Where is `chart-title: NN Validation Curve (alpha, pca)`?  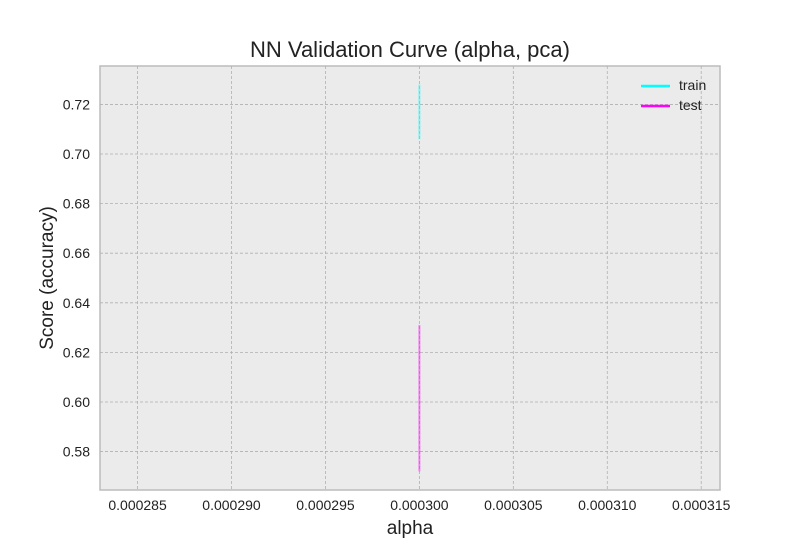 chart-title: NN Validation Curve (alpha, pca) is located at coordinates (410, 49).